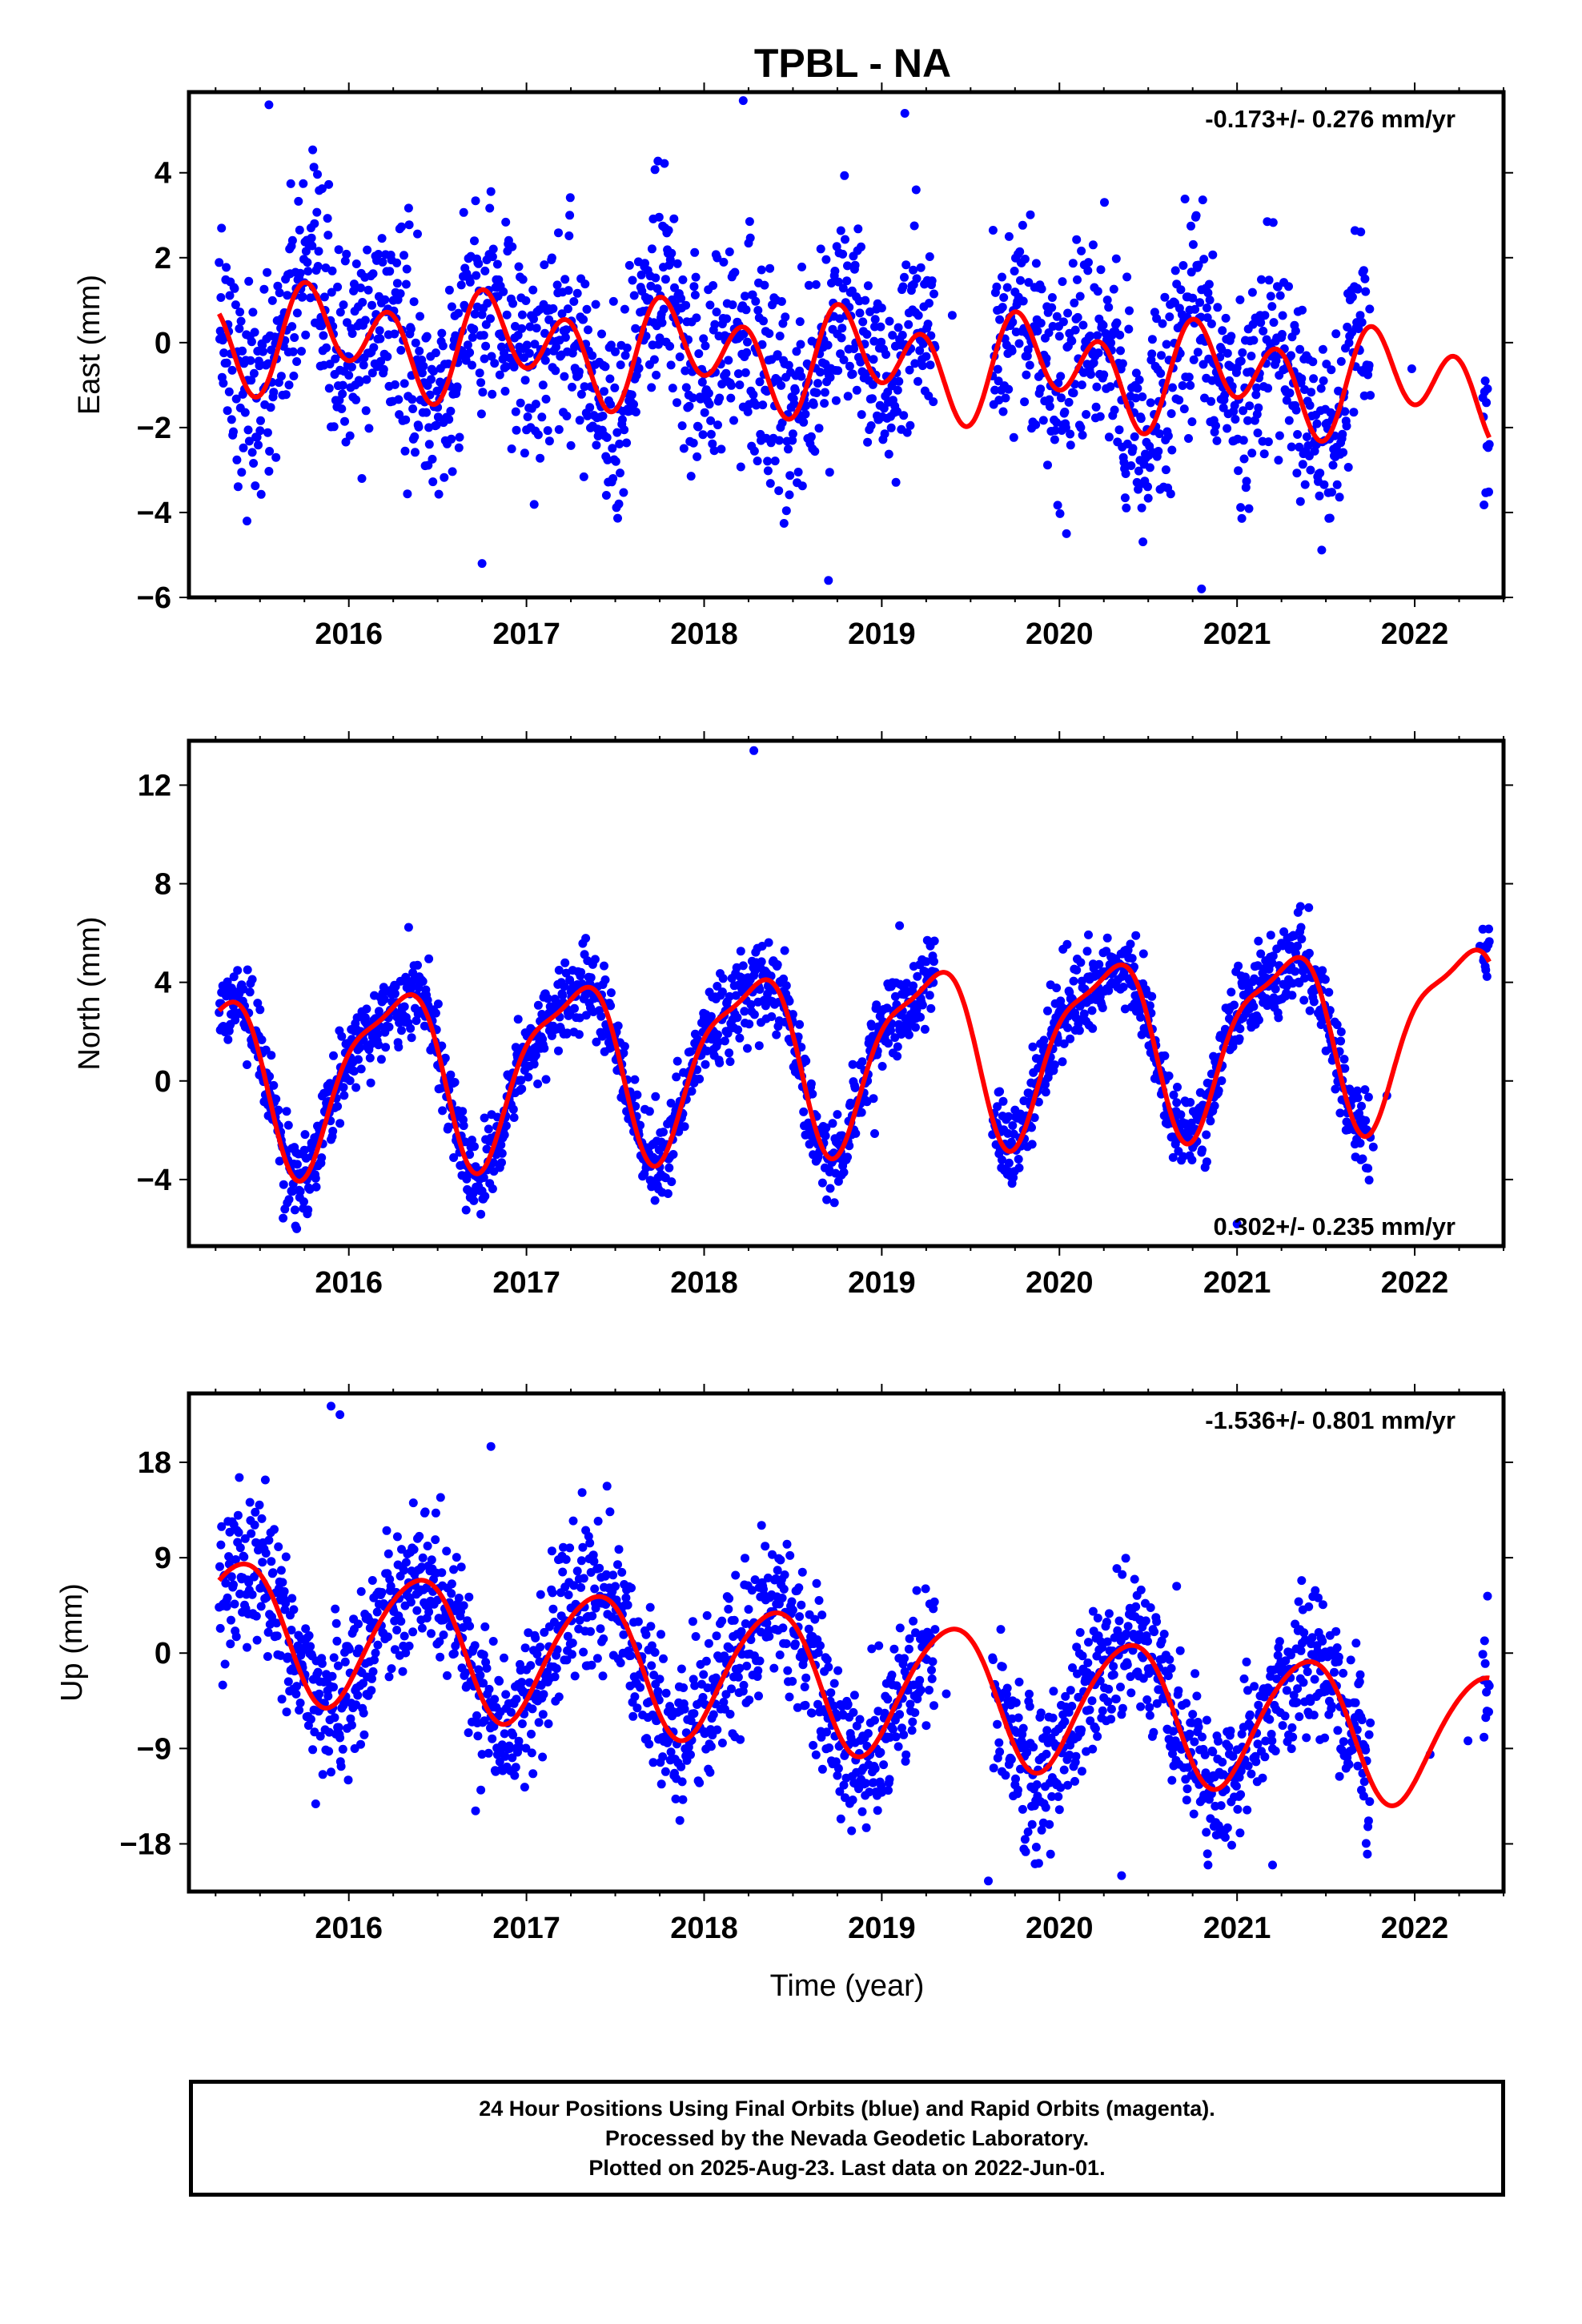 The width and height of the screenshot is (1582, 2324). What do you see at coordinates (882, 634) in the screenshot?
I see `east-x-tick-label: 2019` at bounding box center [882, 634].